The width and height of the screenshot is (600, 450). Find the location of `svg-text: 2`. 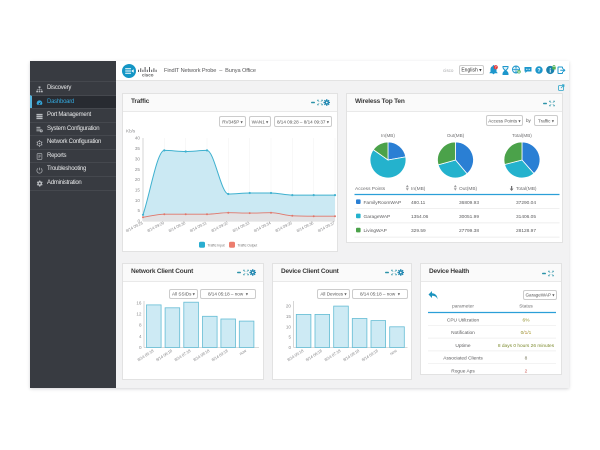

svg-text: 2 is located at coordinates (526, 372).